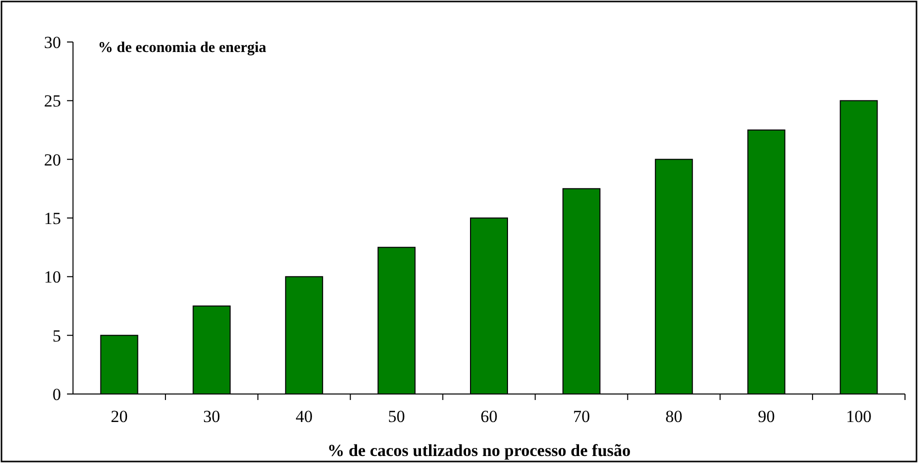  Describe the element at coordinates (56, 336) in the screenshot. I see `y-tick-label: 5` at that location.